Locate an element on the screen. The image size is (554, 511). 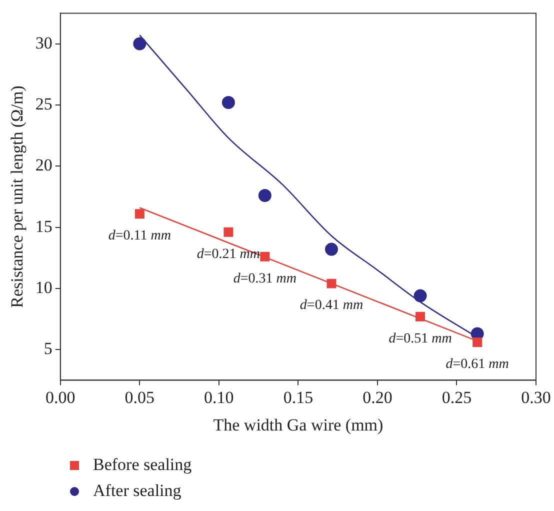
y-tick-label: 10 is located at coordinates (43, 287).